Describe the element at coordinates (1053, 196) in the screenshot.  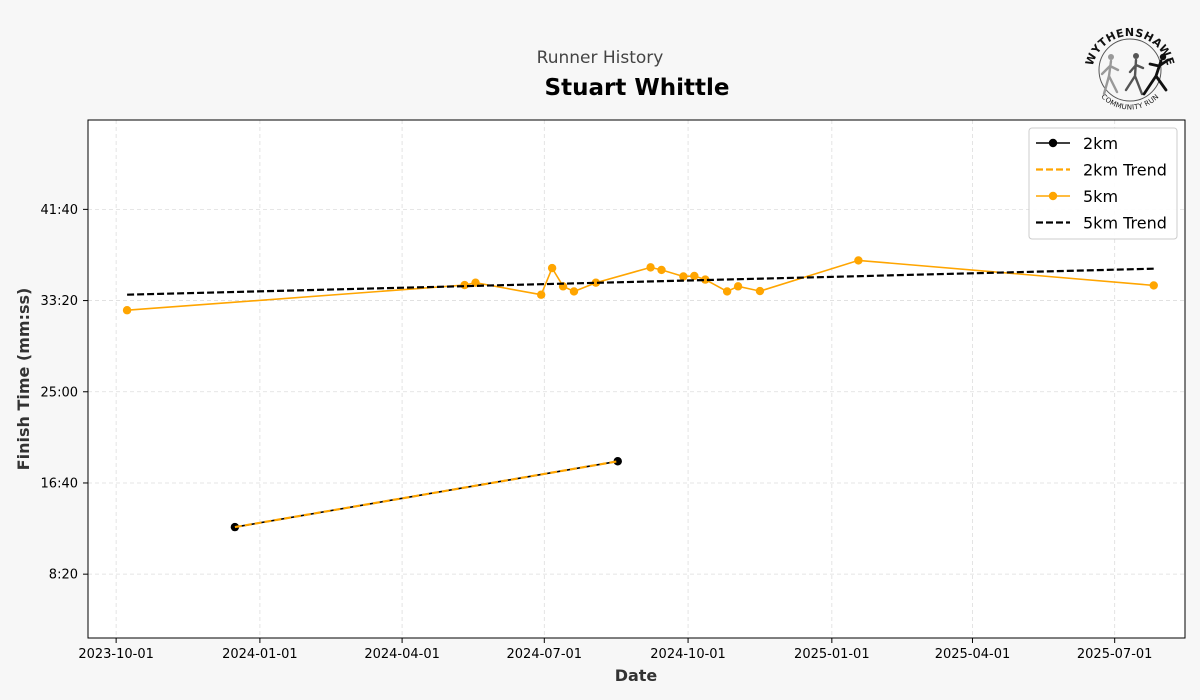
I see `legend-marker-5km` at that location.